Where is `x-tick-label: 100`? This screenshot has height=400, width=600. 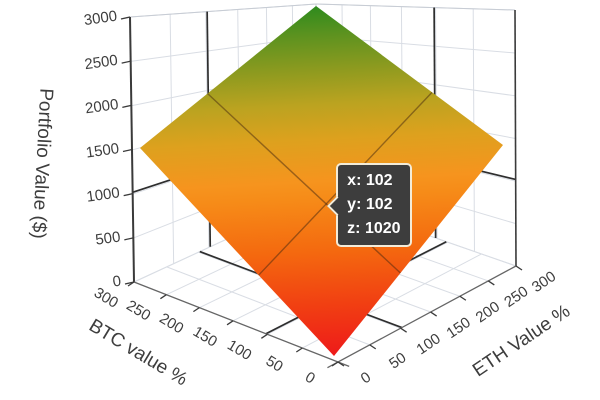 x-tick-label: 100 is located at coordinates (239, 350).